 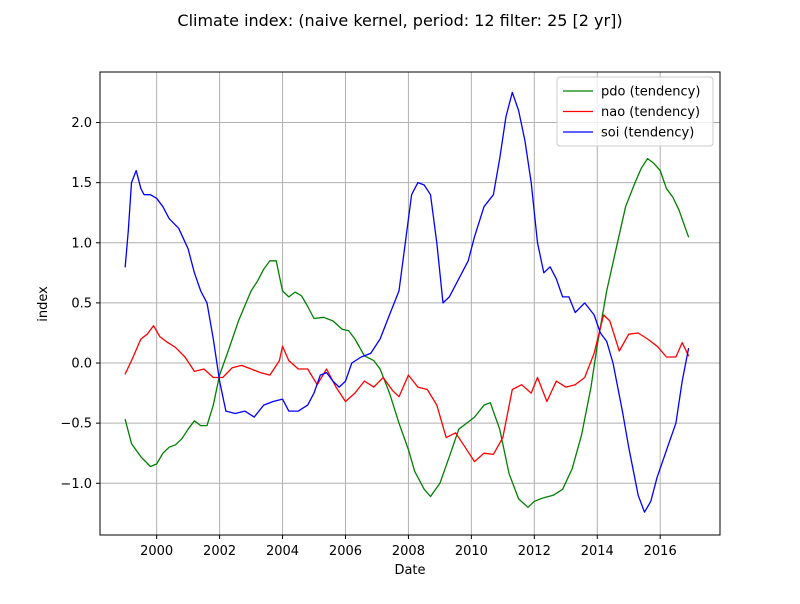 I want to click on legend-label-pdo: pdo (tendency), so click(x=650, y=92).